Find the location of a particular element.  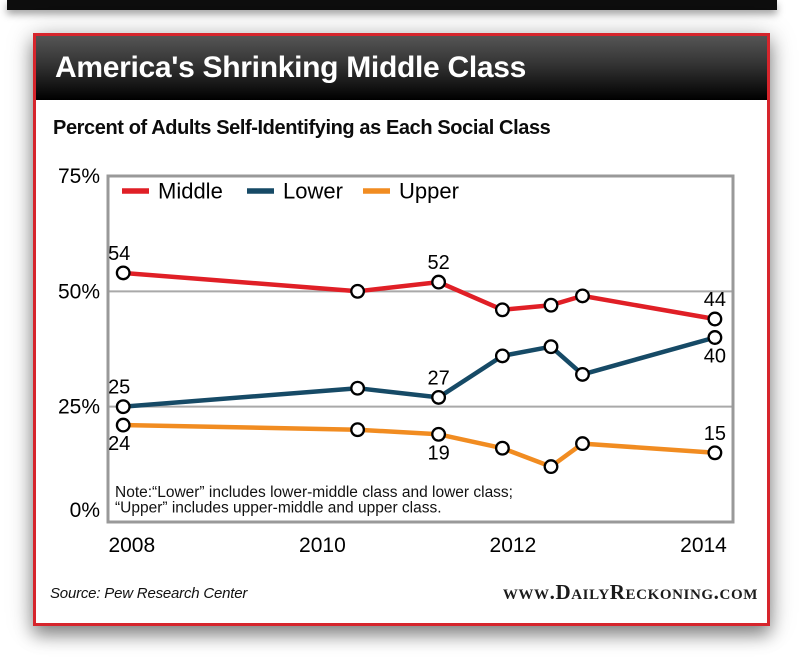

point-label: 52 is located at coordinates (438, 263).